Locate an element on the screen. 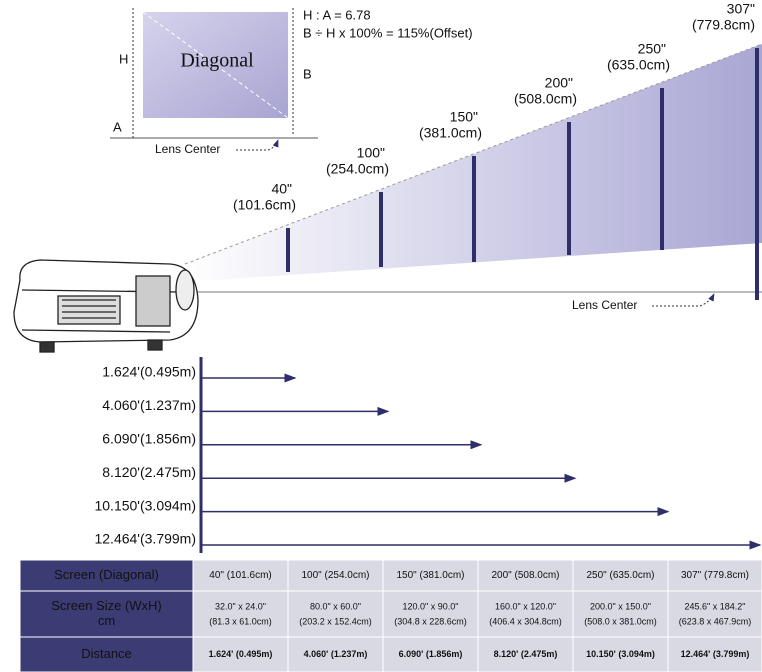  diagonal-line is located at coordinates (215, 65).